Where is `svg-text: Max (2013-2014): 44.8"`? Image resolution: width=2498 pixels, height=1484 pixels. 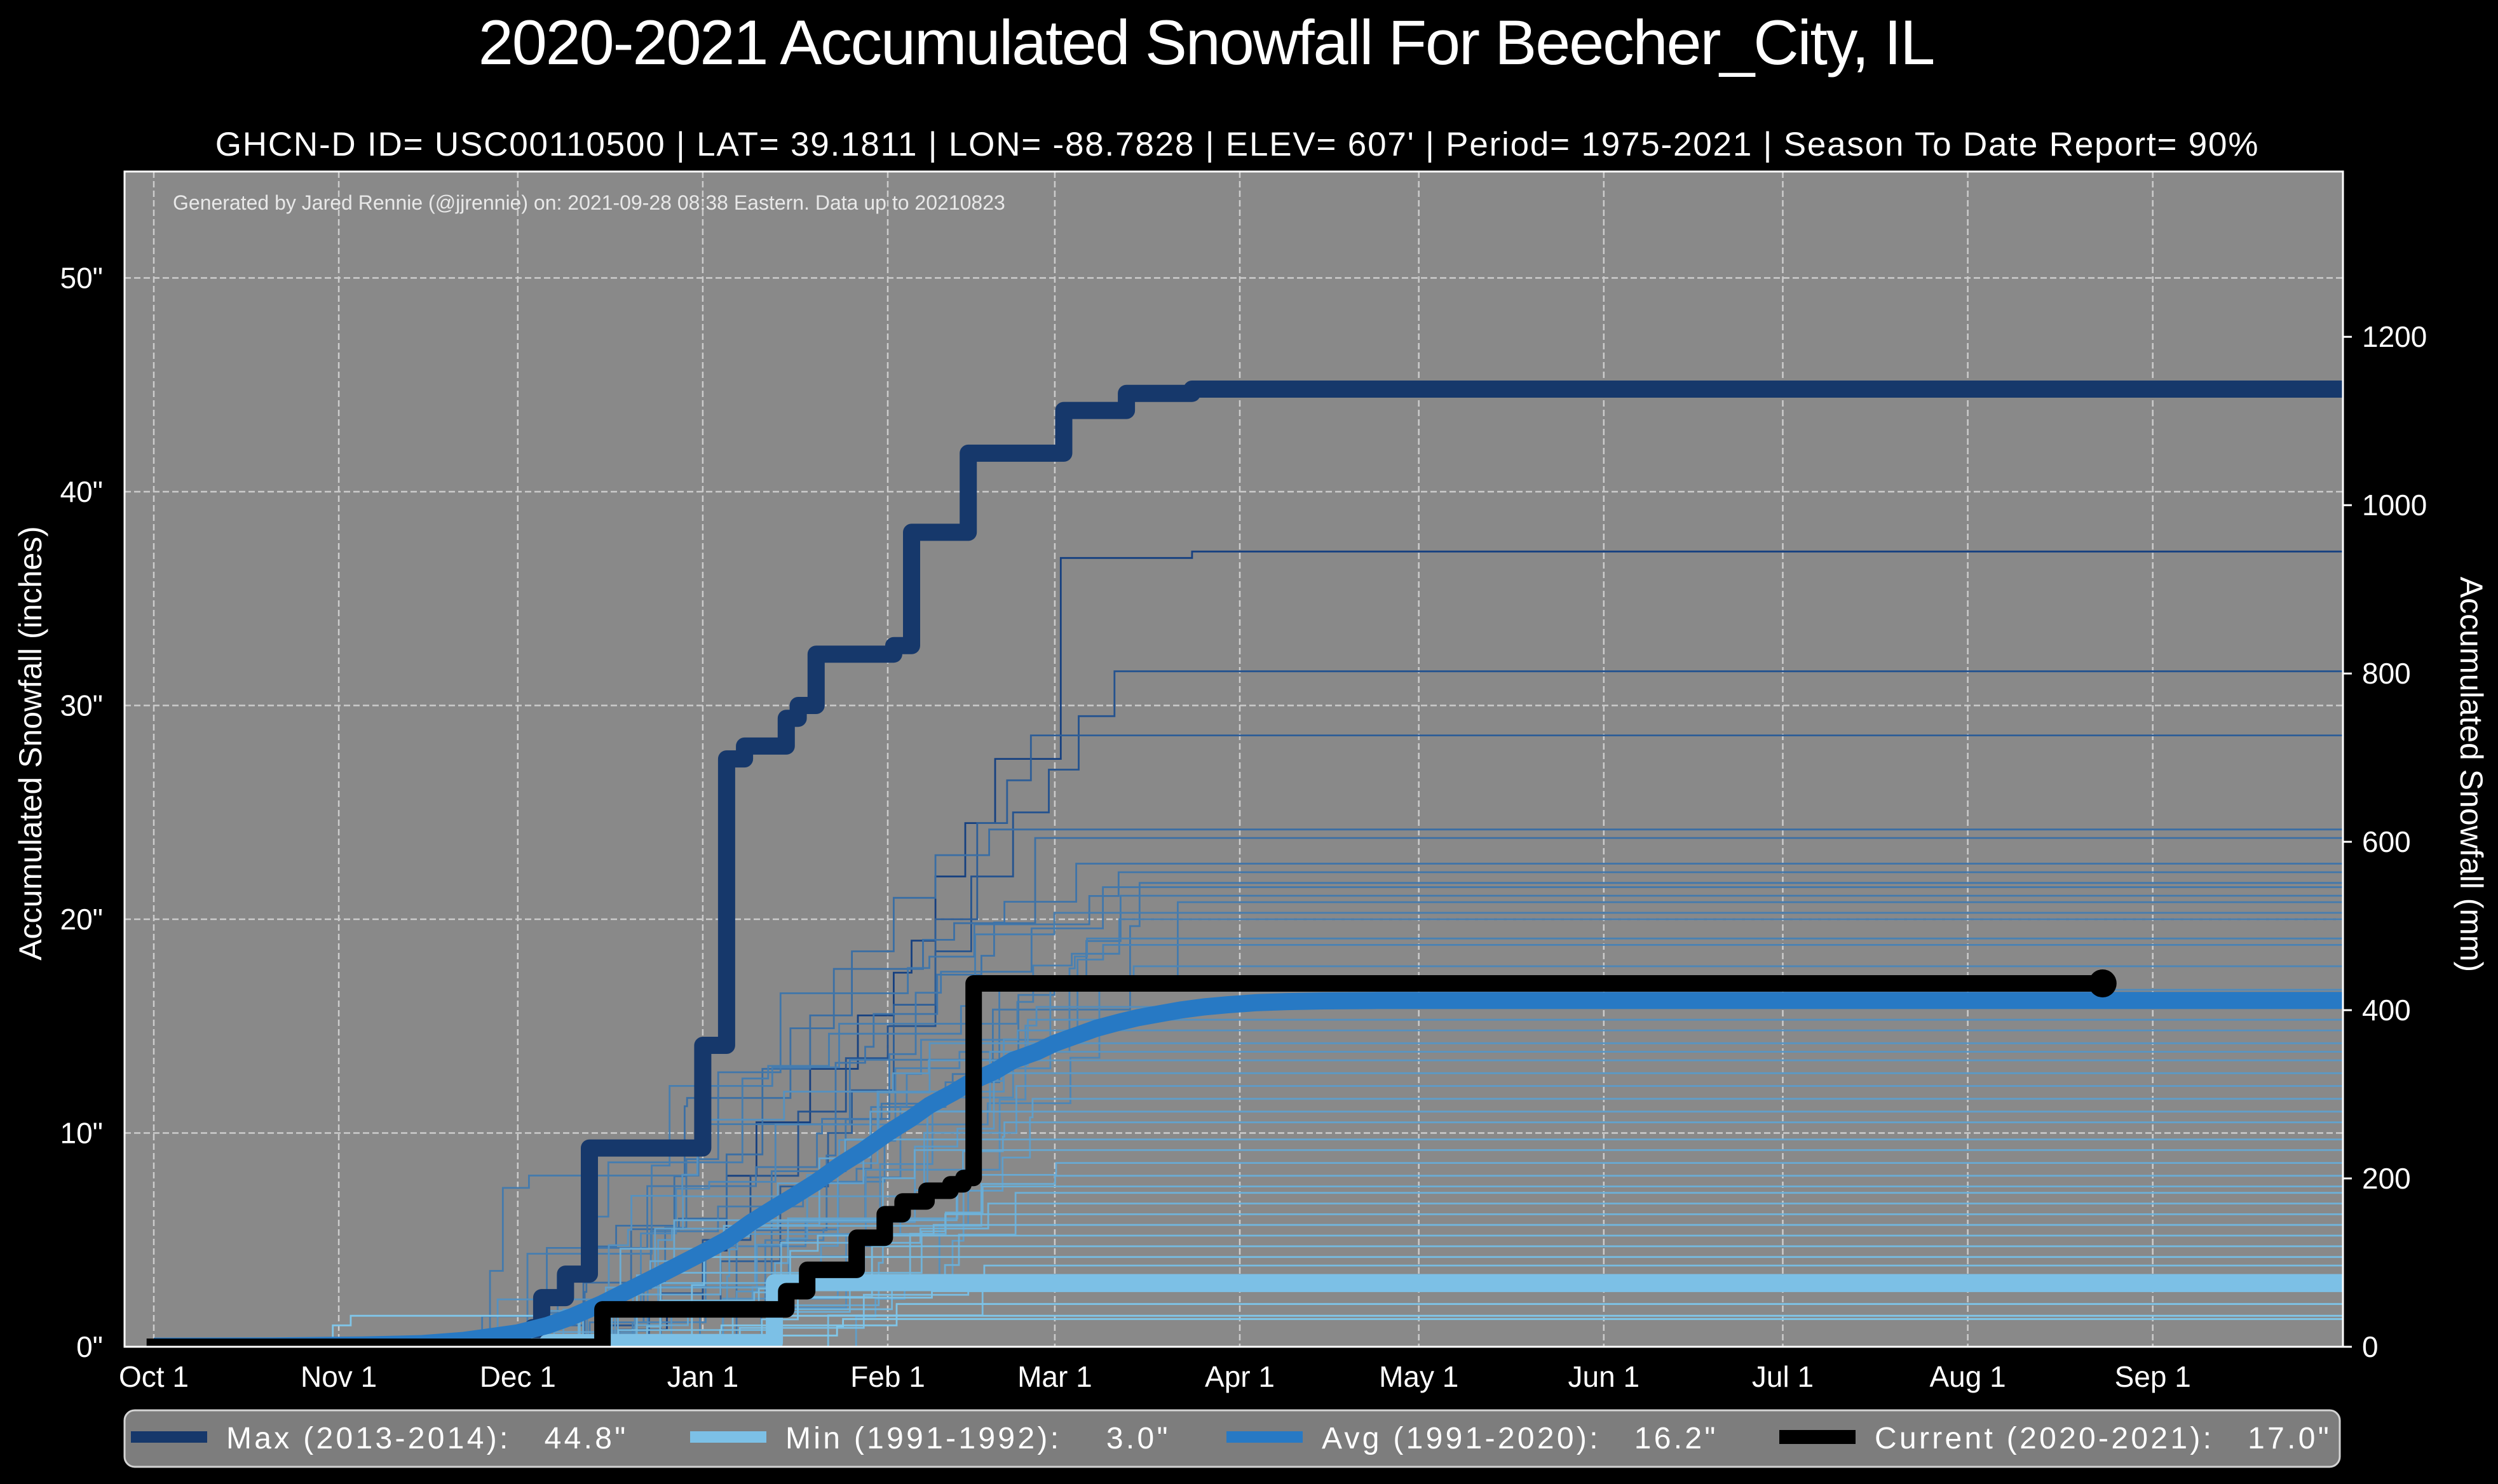
svg-text: Max (2013-2014): 44.8" is located at coordinates (427, 1438).